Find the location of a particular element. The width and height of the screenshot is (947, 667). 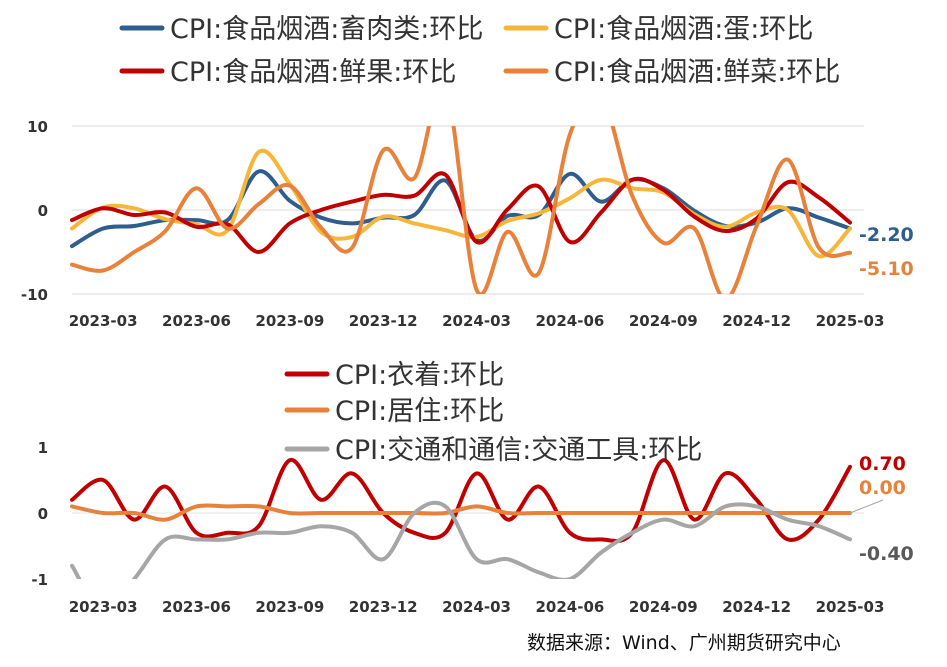

end-value-label: -2.20 is located at coordinates (886, 235).